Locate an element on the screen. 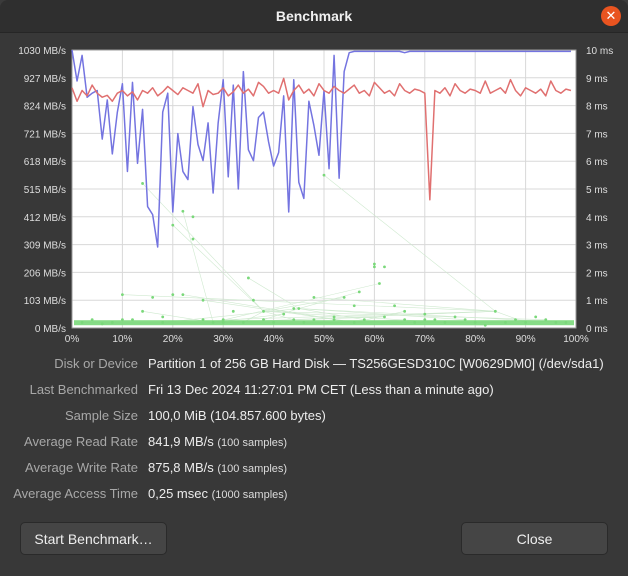 The width and height of the screenshot is (628, 576). info-value: 0,25 msec (1000 samples) is located at coordinates (218, 493).